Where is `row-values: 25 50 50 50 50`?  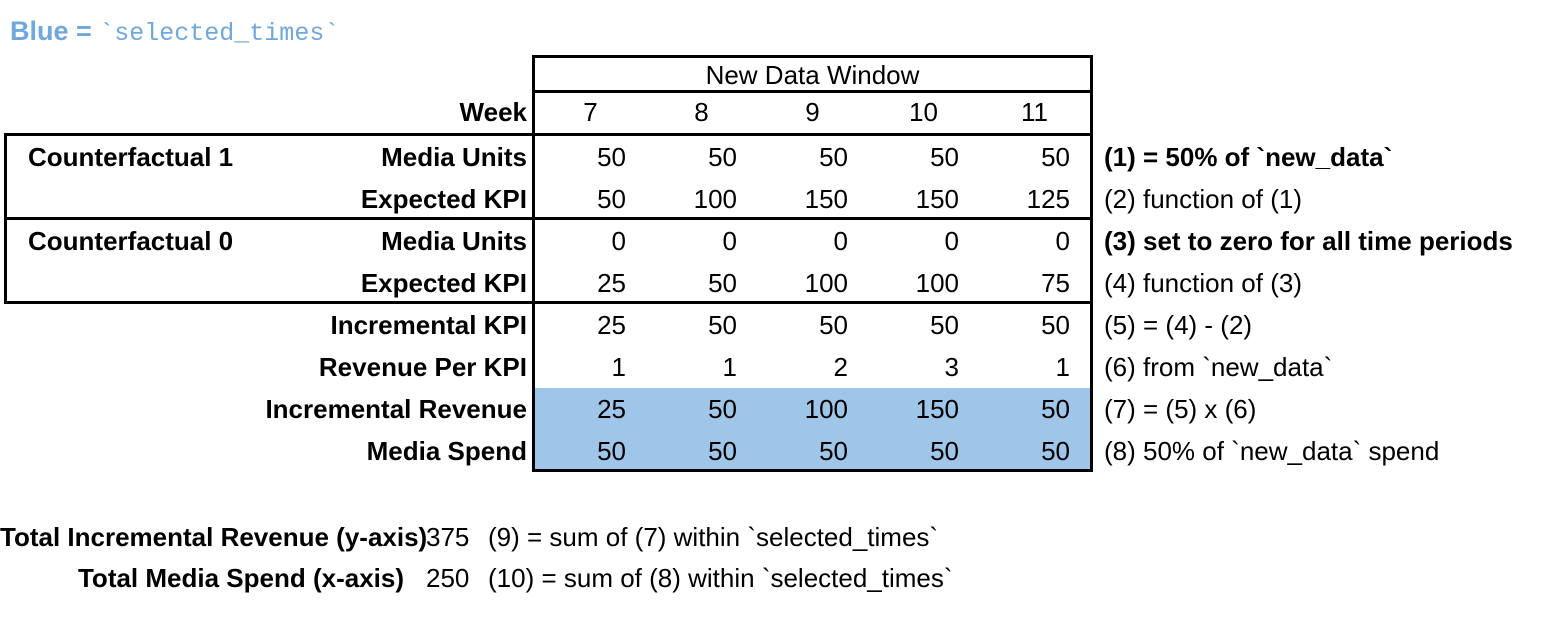 row-values: 25 50 50 50 50 is located at coordinates (812, 325).